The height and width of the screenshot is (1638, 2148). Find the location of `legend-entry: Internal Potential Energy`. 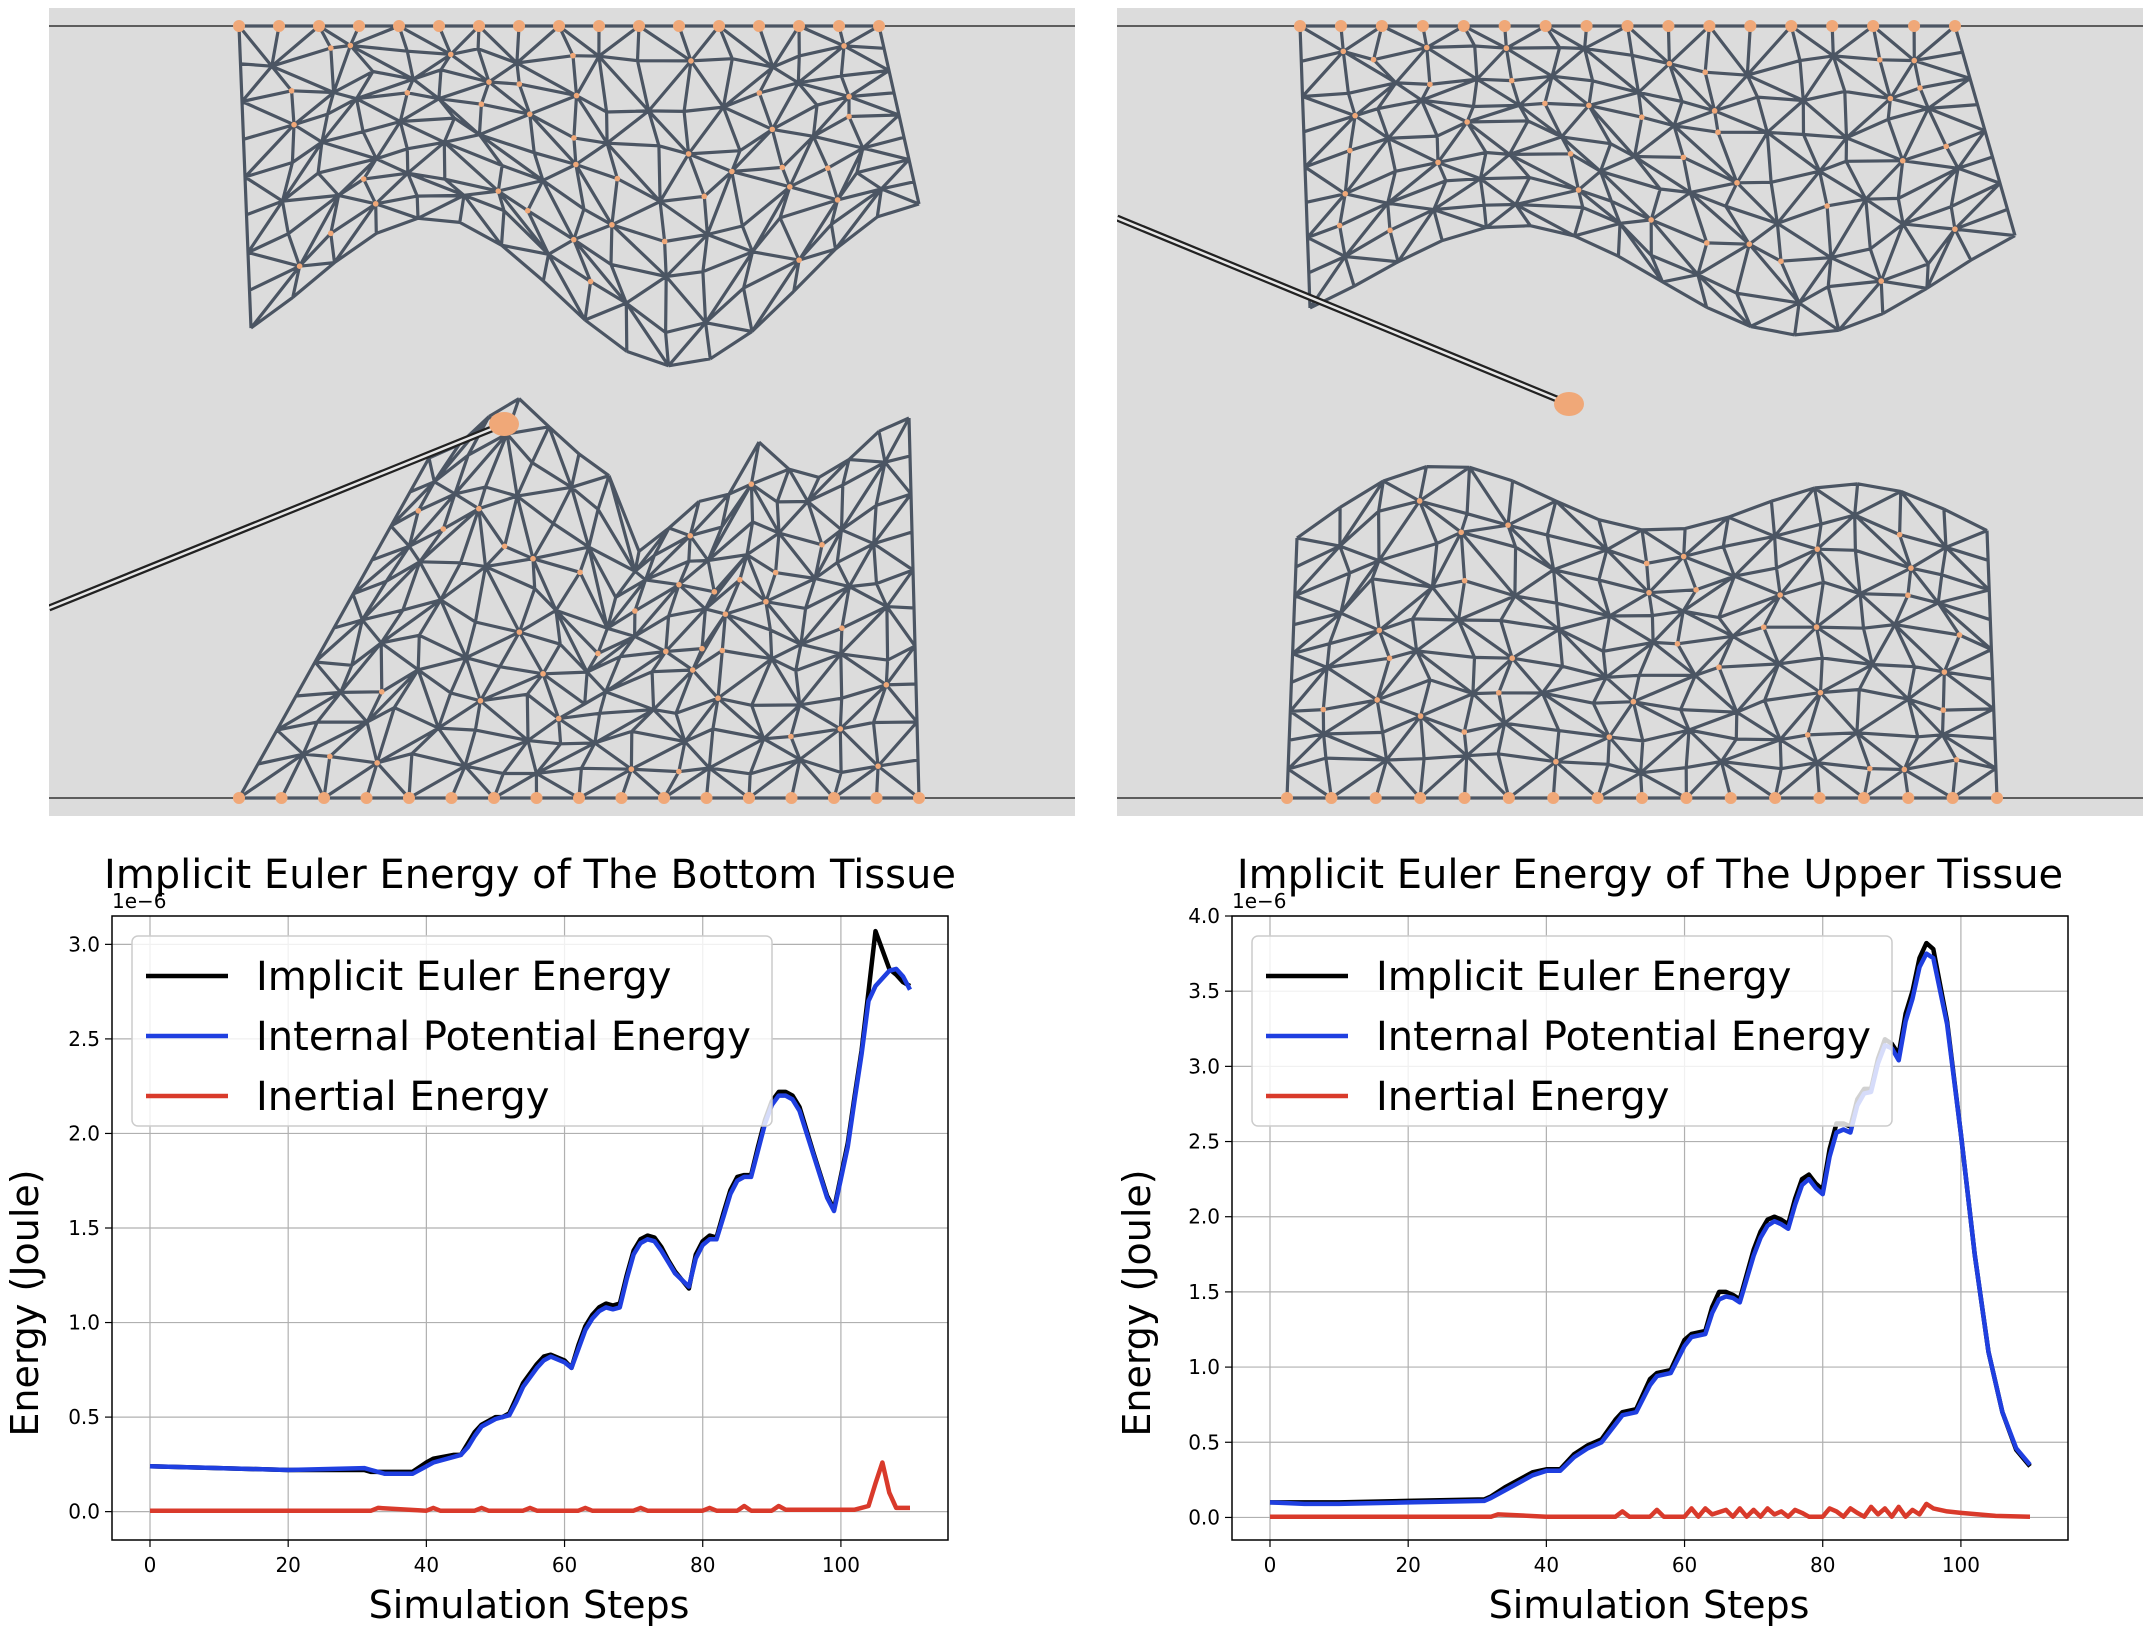

legend-entry: Internal Potential Energy is located at coordinates (1623, 1037).